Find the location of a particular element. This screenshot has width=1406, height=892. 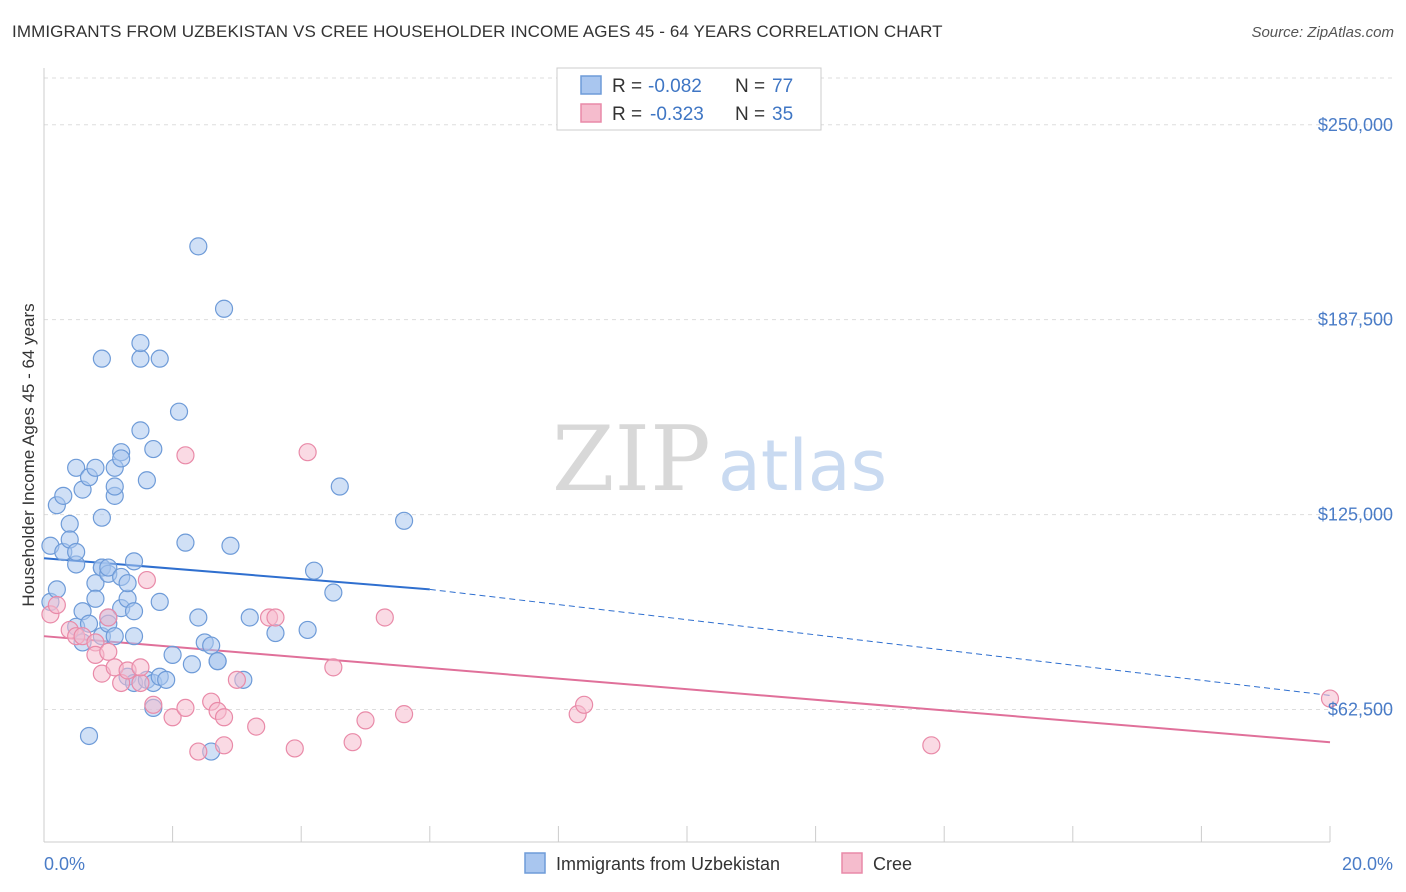

y-axis-label: Householder Income Ages 45 - 64 years is located at coordinates (28, 454).